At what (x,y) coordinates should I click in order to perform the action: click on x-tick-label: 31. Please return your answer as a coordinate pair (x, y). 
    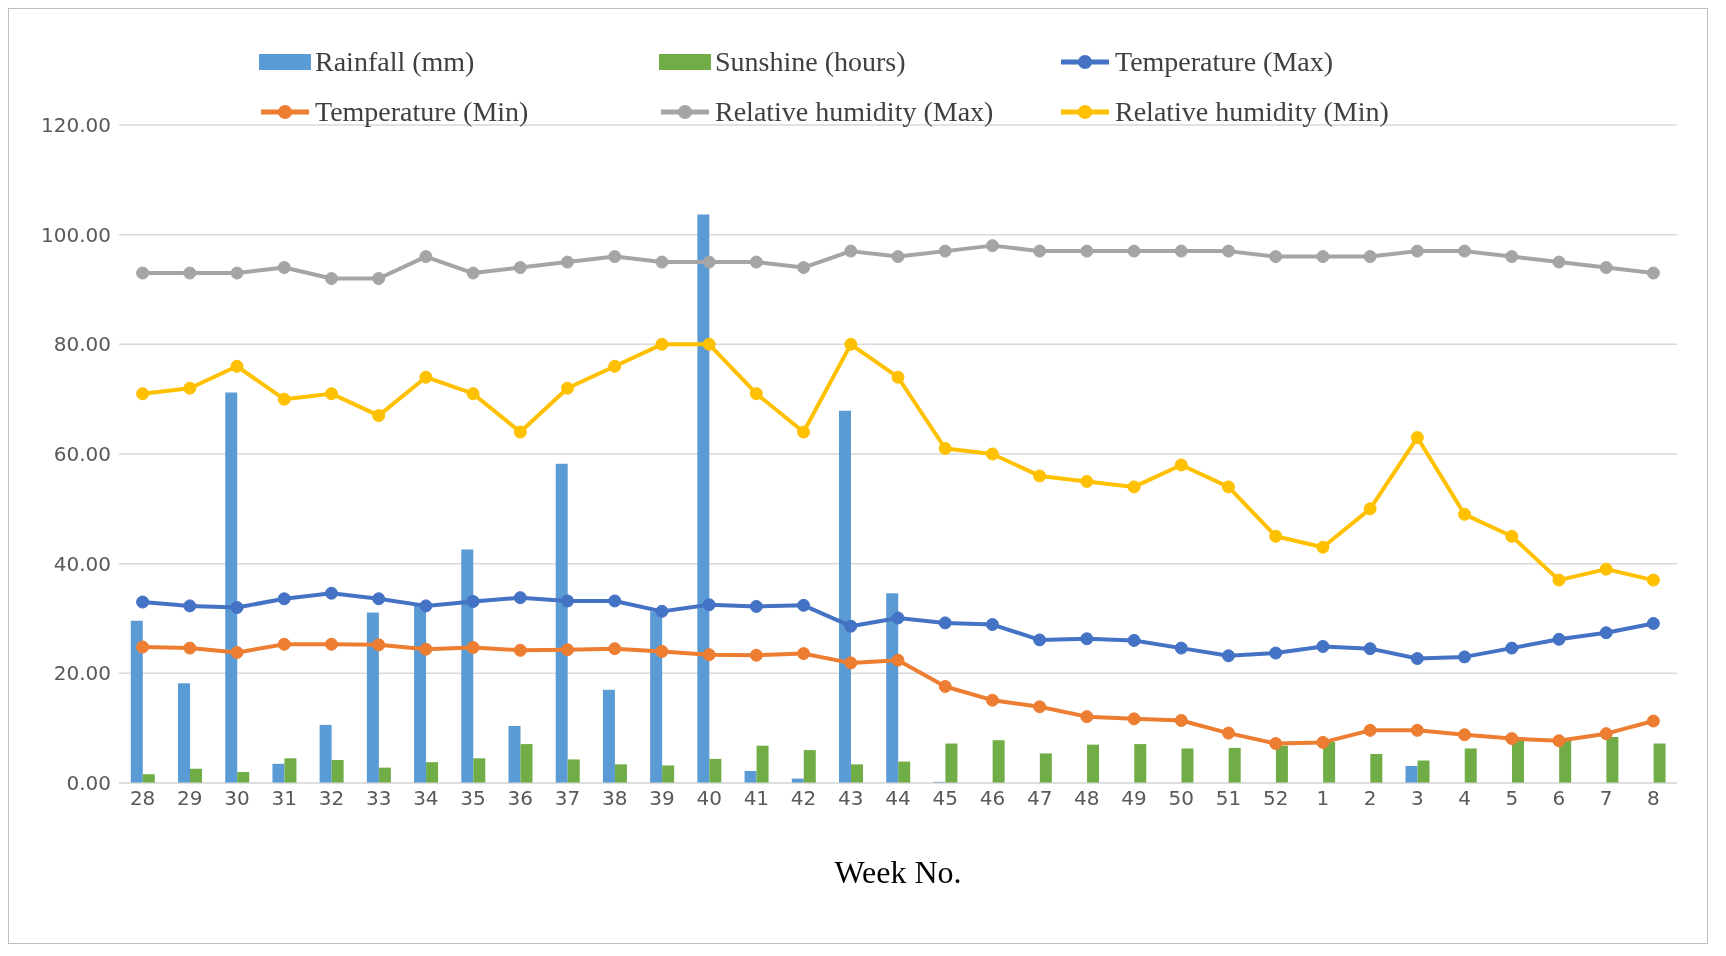
    Looking at the image, I should click on (284, 798).